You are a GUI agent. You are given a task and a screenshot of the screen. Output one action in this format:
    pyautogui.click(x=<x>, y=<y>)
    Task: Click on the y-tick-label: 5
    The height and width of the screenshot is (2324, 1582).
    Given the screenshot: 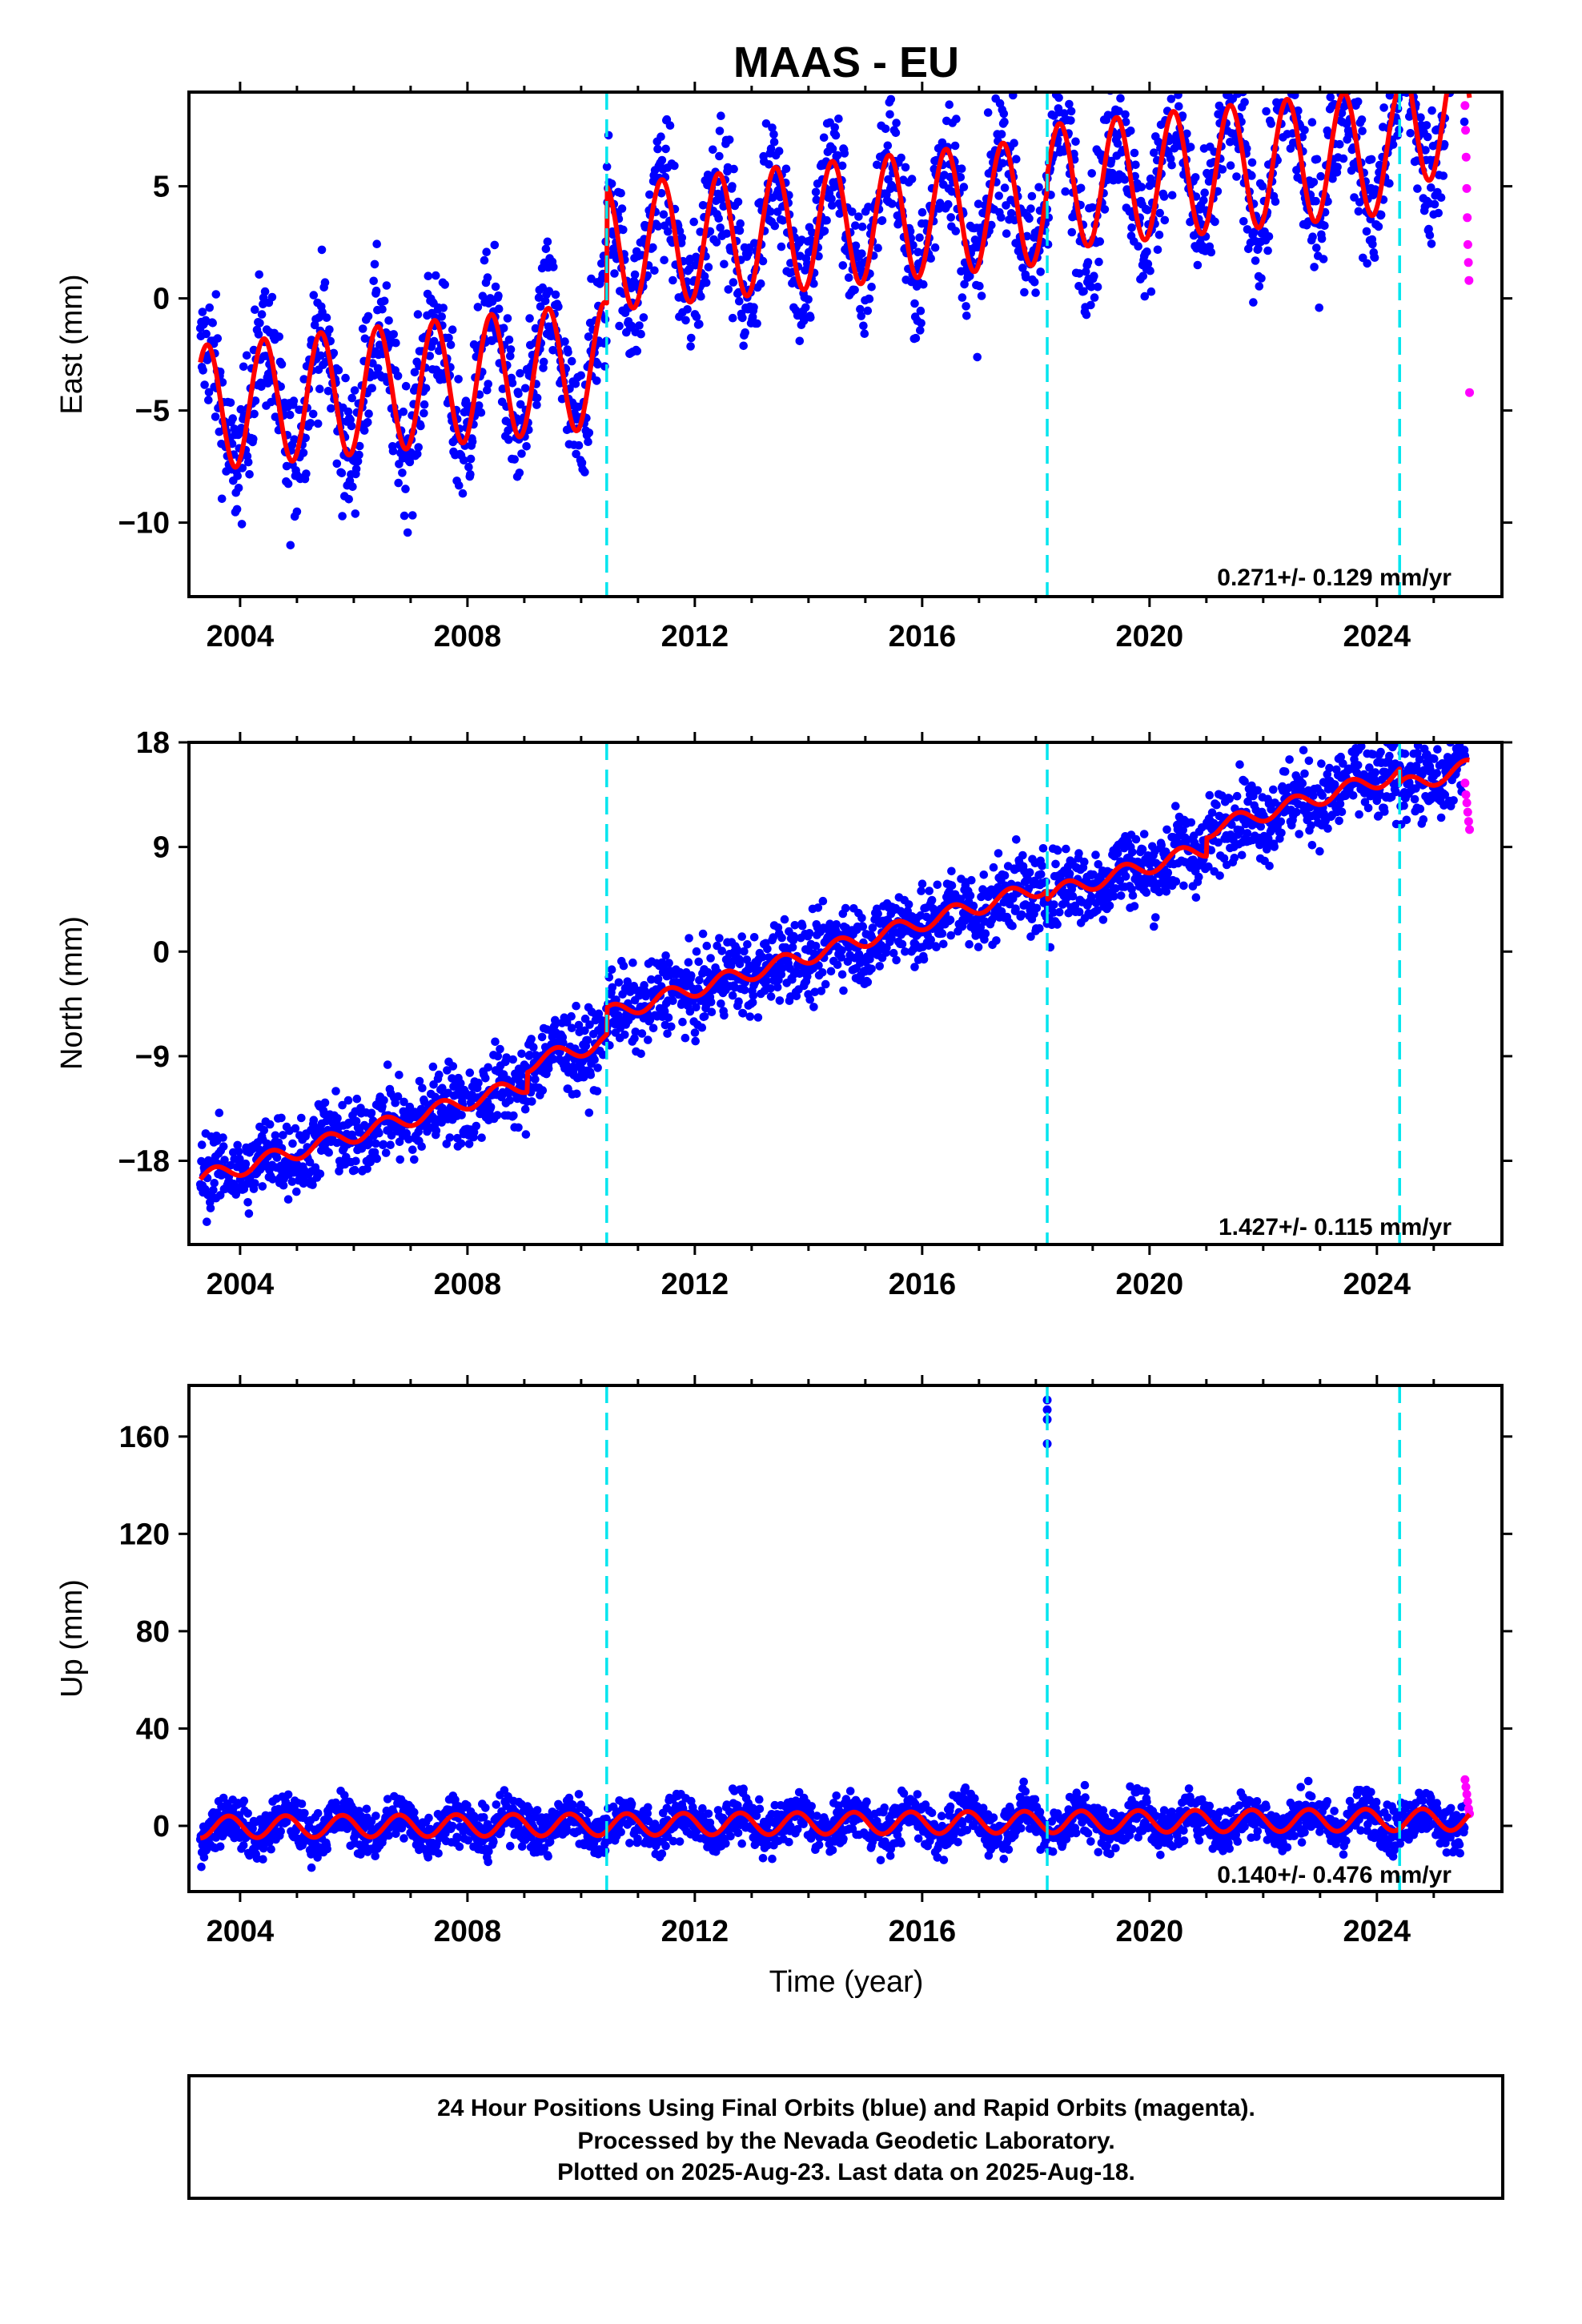 What is the action you would take?
    pyautogui.click(x=161, y=187)
    